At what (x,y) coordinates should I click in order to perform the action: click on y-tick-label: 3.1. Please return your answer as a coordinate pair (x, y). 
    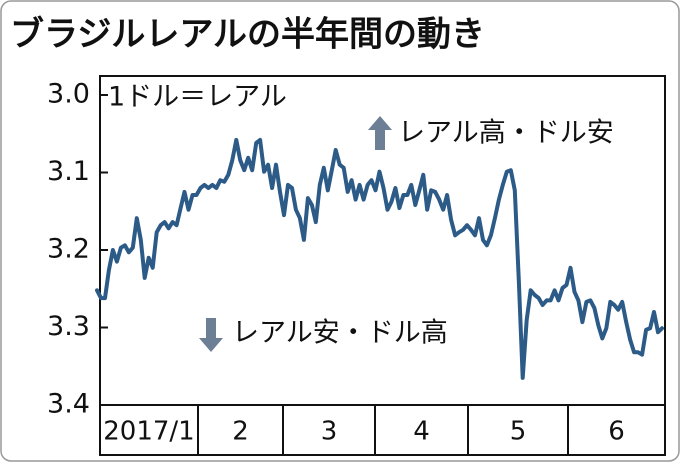
    Looking at the image, I should click on (68, 171).